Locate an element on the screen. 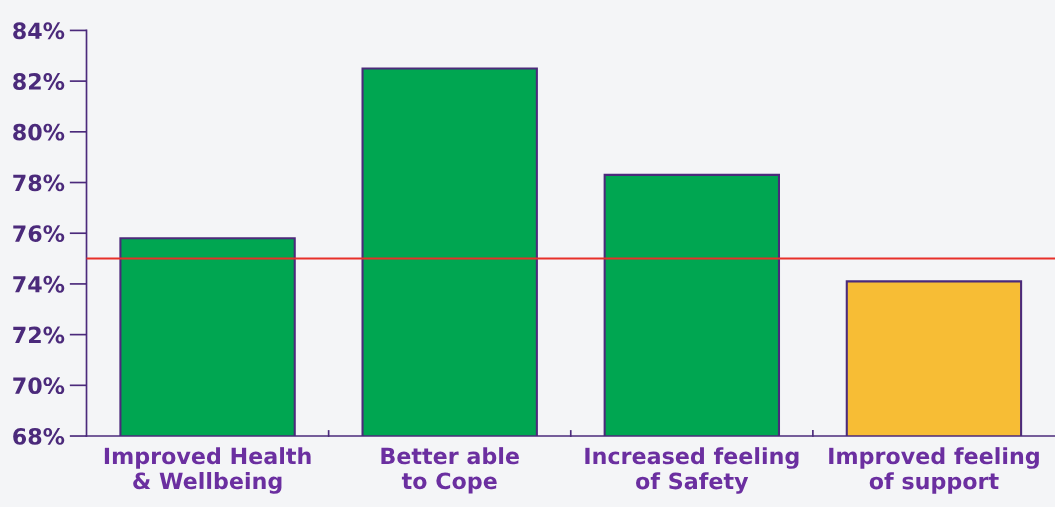 Image resolution: width=1055 pixels, height=507 pixels. y-tick-label: 80% is located at coordinates (39, 132).